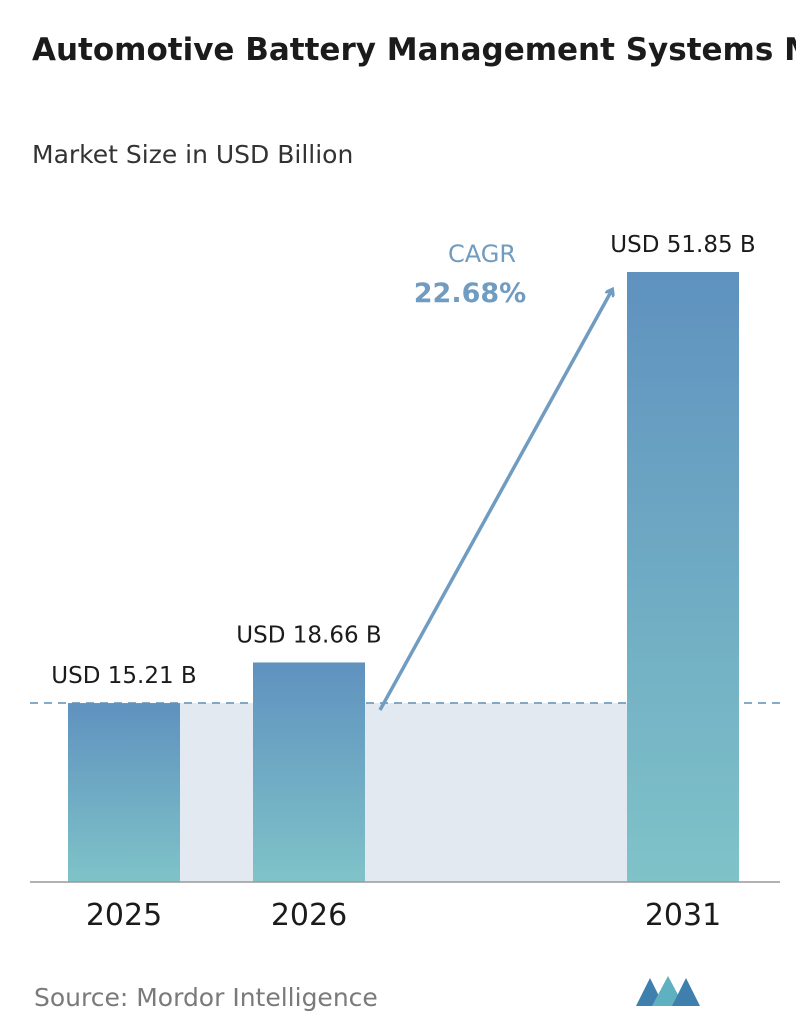 The image size is (796, 1034). What do you see at coordinates (682, 245) in the screenshot?
I see `value-label: USD 51.85 B` at bounding box center [682, 245].